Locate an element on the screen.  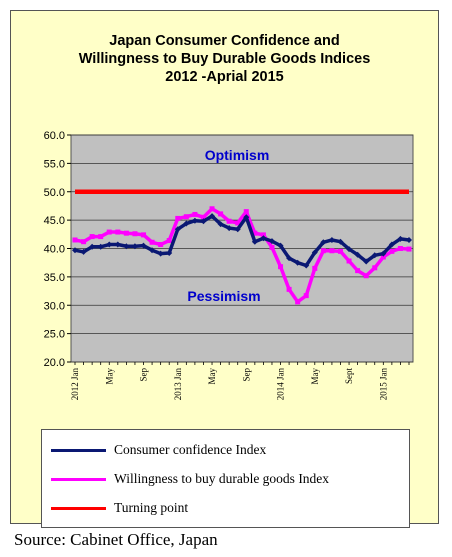
annotation-pessimism: Pessimism is located at coordinates (223, 296).